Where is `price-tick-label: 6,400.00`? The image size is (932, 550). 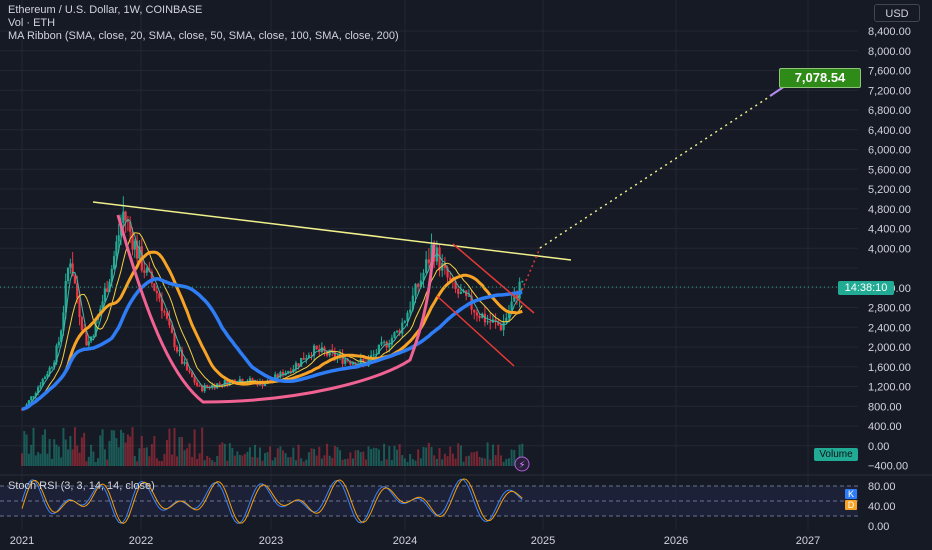 price-tick-label: 6,400.00 is located at coordinates (889, 131).